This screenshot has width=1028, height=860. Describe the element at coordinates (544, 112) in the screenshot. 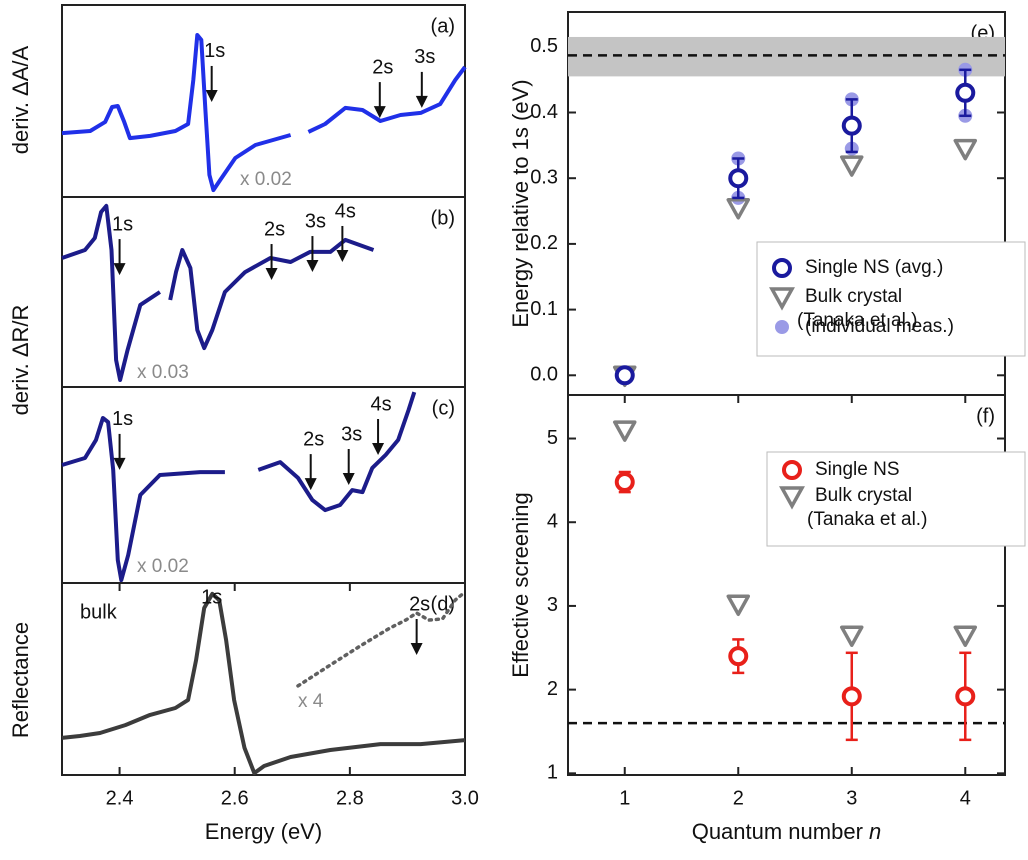

I see `y-tick-label: 0.4` at that location.